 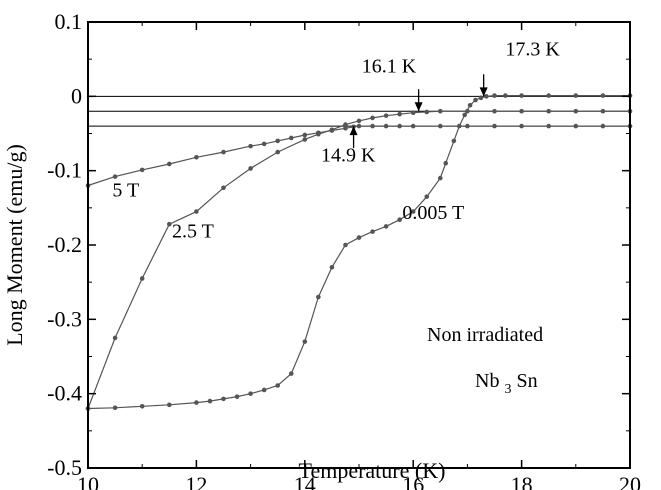 What do you see at coordinates (526, 381) in the screenshot?
I see `inset-label-sn: Sn` at bounding box center [526, 381].